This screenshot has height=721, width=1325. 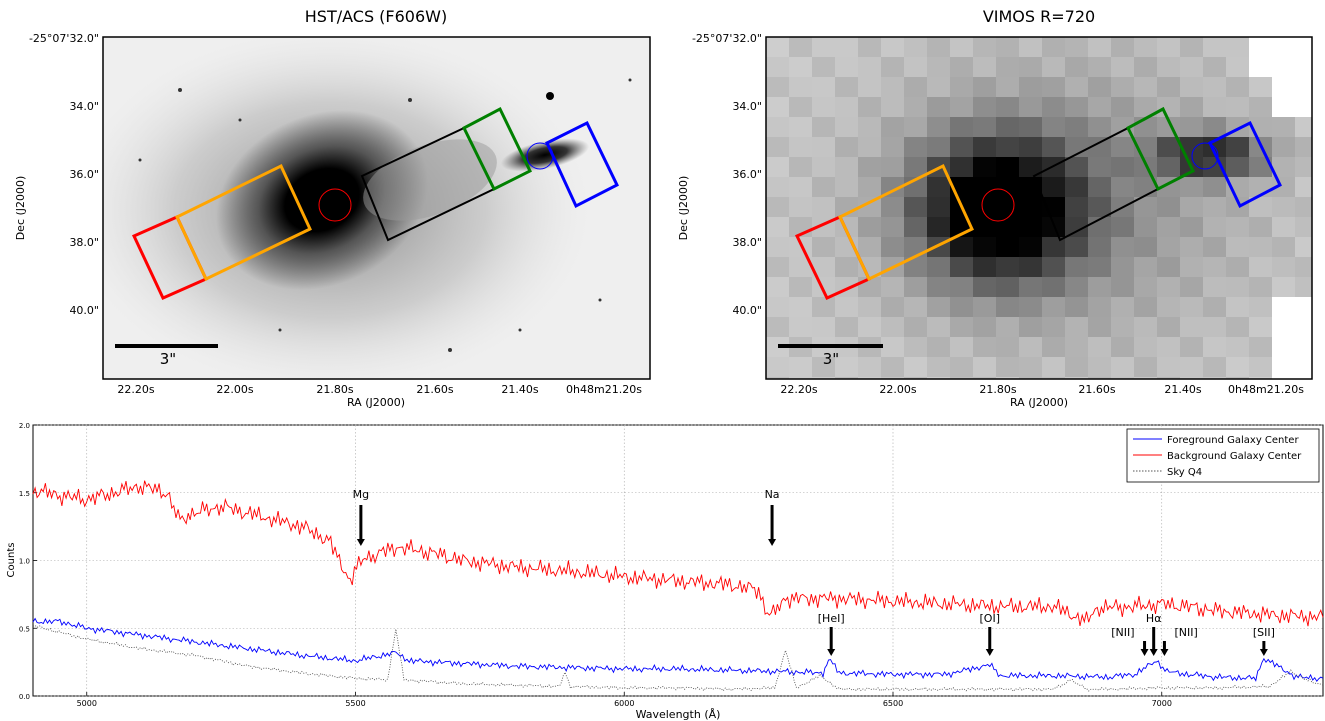 What do you see at coordinates (1233, 440) in the screenshot?
I see `legend-foreground: Foreground Galaxy Center` at bounding box center [1233, 440].